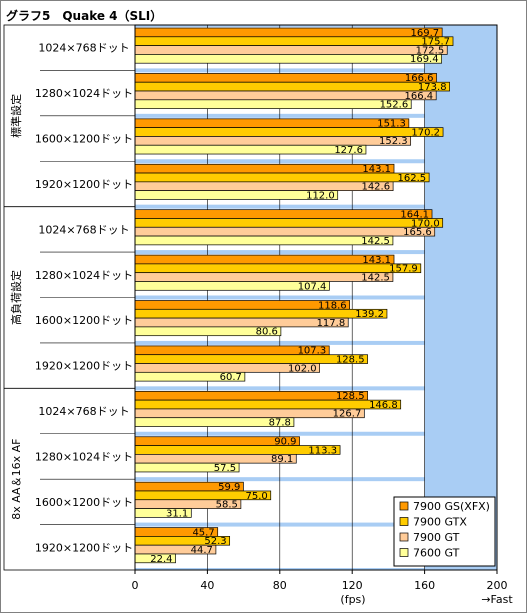 The image size is (527, 613). What do you see at coordinates (497, 599) in the screenshot?
I see `direction-note: →Fast` at bounding box center [497, 599].